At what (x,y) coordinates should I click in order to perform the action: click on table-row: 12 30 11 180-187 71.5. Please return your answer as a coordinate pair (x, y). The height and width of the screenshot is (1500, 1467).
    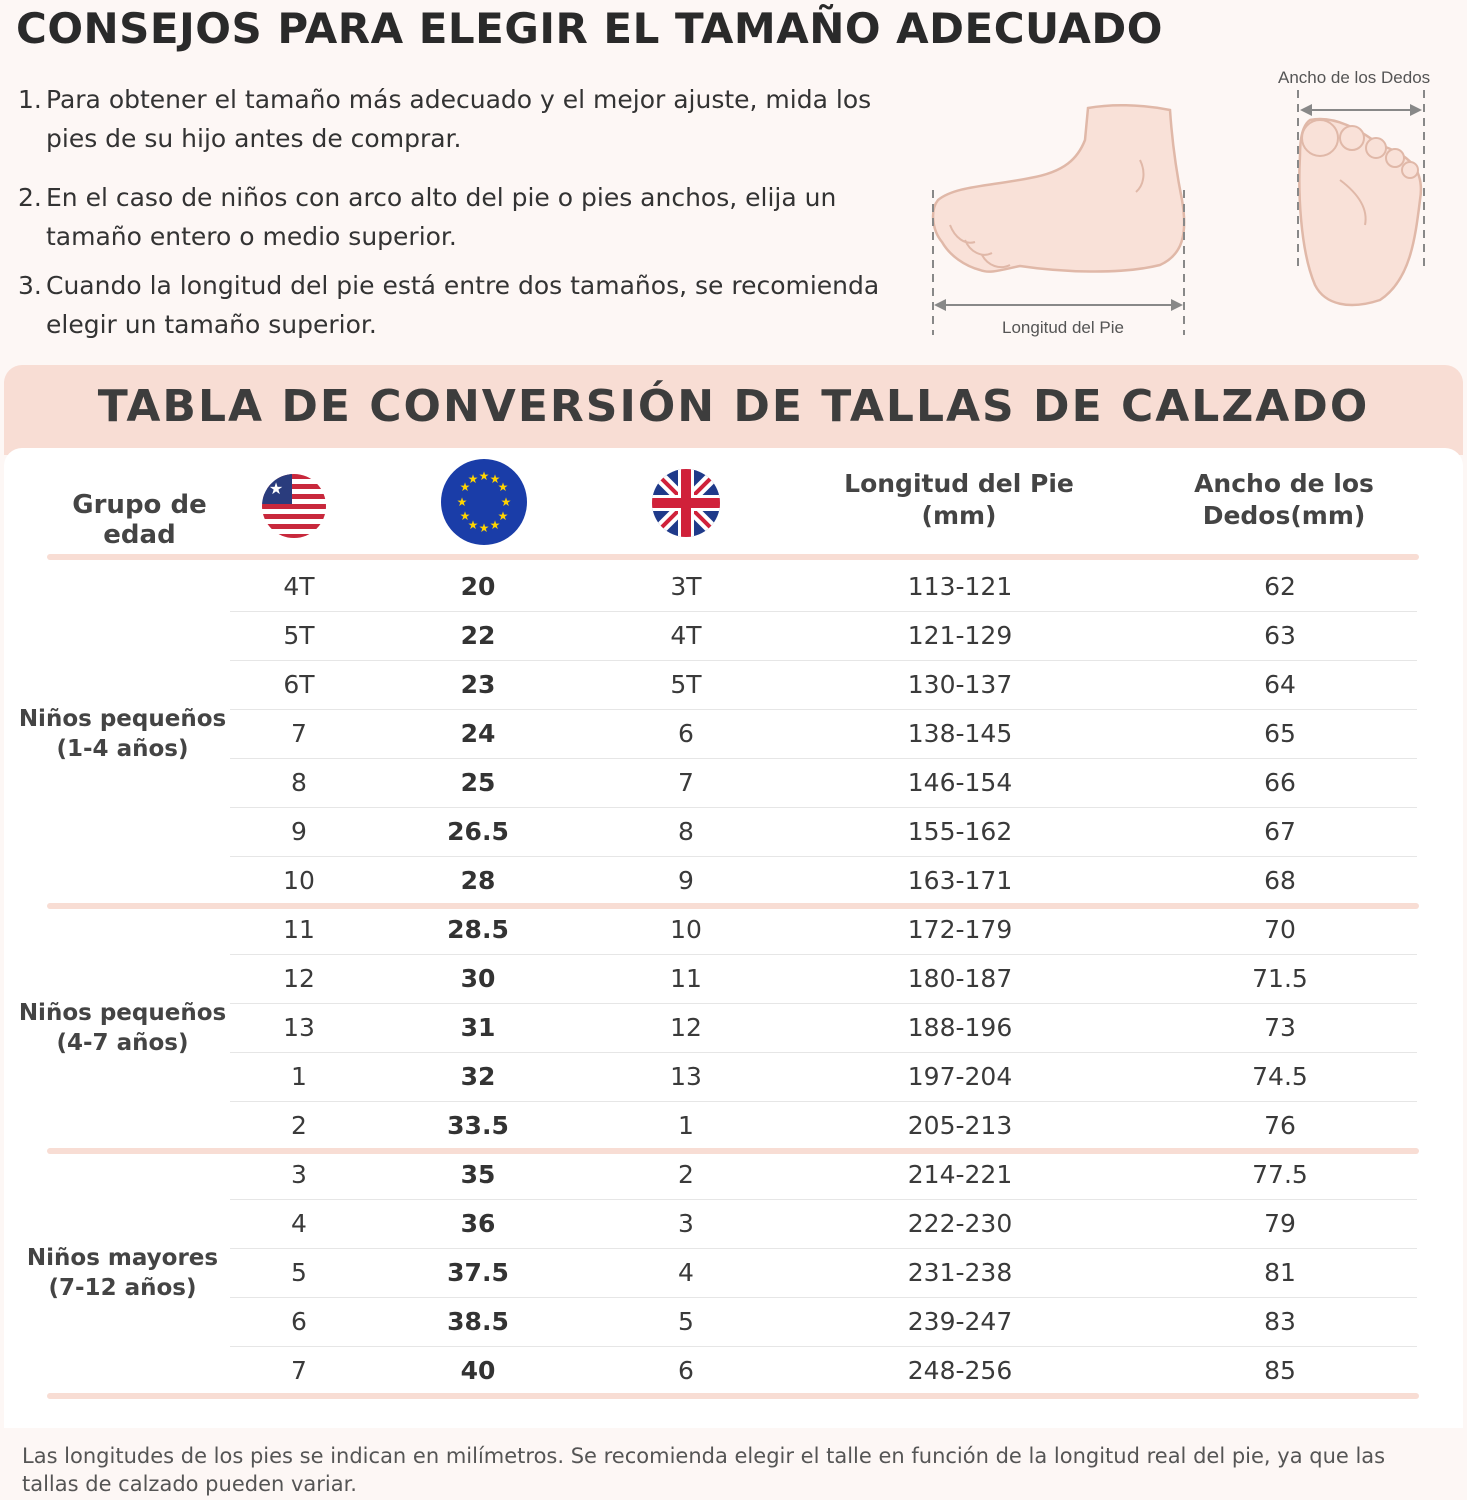
    Looking at the image, I should click on (823, 979).